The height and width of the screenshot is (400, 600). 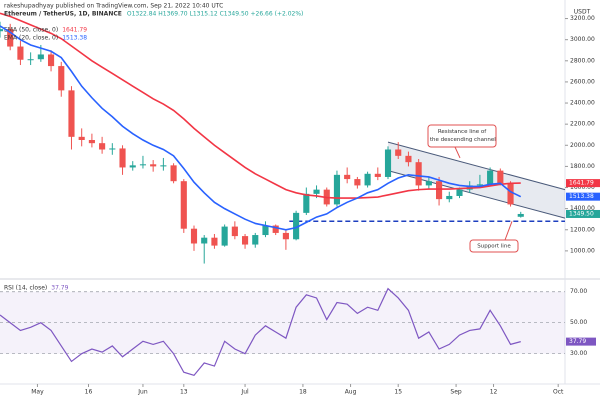 What do you see at coordinates (582, 166) in the screenshot?
I see `y-tick-label: 1800.00` at bounding box center [582, 166].